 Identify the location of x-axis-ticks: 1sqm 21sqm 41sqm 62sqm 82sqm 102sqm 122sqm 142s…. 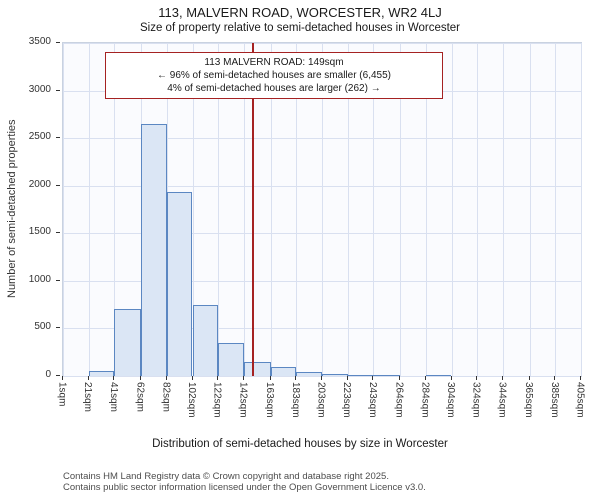
(321, 406).